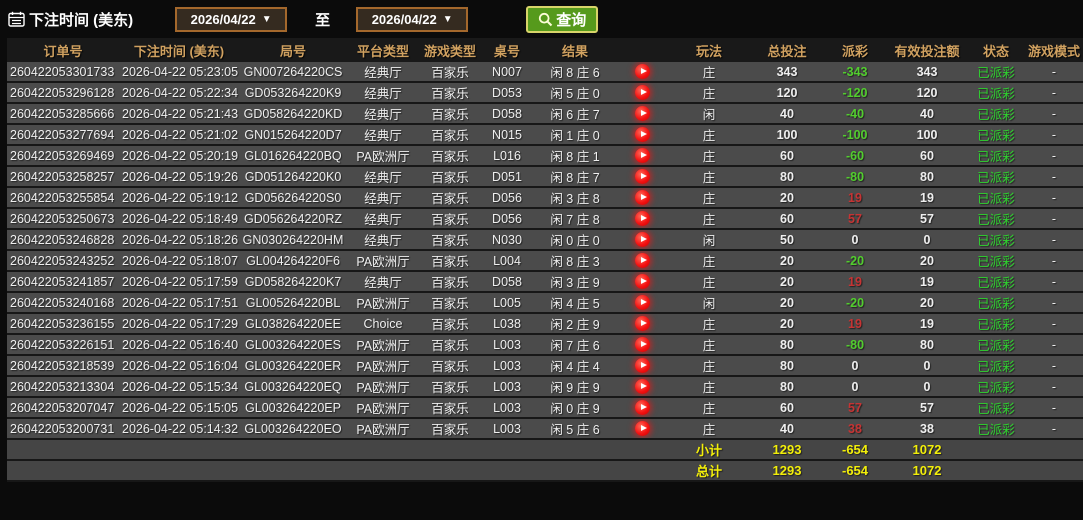 The image size is (1083, 520). What do you see at coordinates (63, 366) in the screenshot?
I see `order-id-cell: 260422053218539` at bounding box center [63, 366].